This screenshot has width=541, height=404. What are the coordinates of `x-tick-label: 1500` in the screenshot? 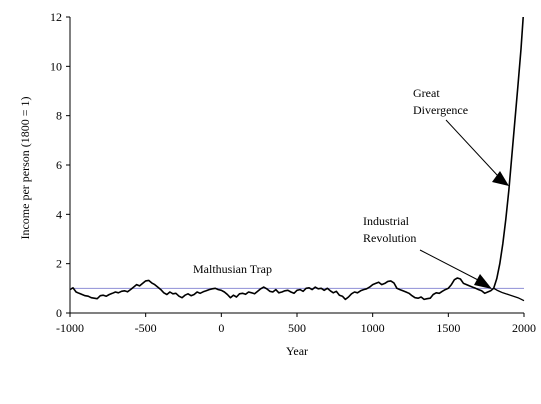 It's located at (448, 328).